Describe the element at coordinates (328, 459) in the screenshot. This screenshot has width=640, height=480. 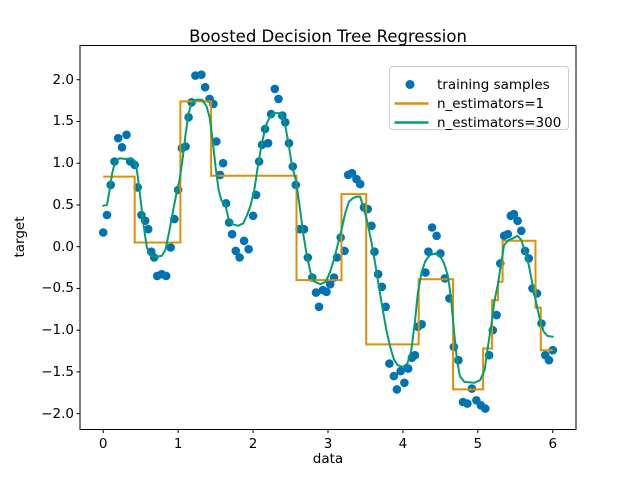
I see `x-axis-label: data` at that location.